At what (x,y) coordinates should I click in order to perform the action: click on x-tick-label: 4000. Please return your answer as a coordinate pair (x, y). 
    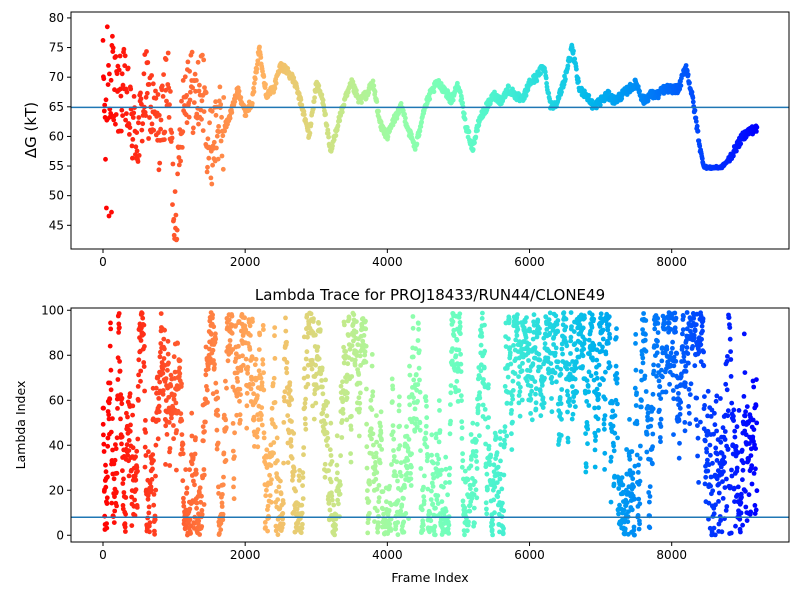
    Looking at the image, I should click on (387, 555).